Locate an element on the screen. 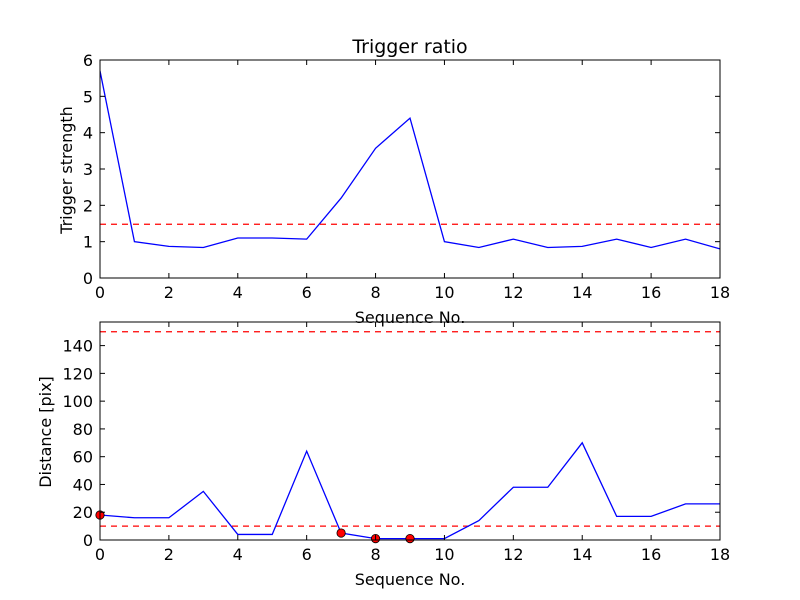 The image size is (800, 600). chart-title: Trigger ratio is located at coordinates (409, 47).